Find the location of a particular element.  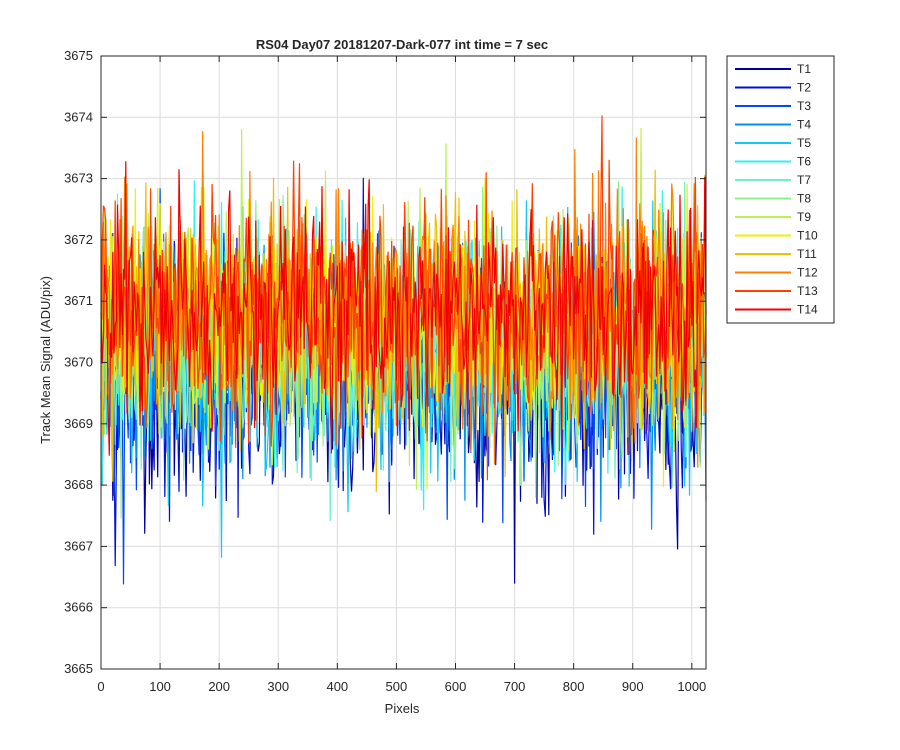

x-tick-label: 400 is located at coordinates (337, 686).